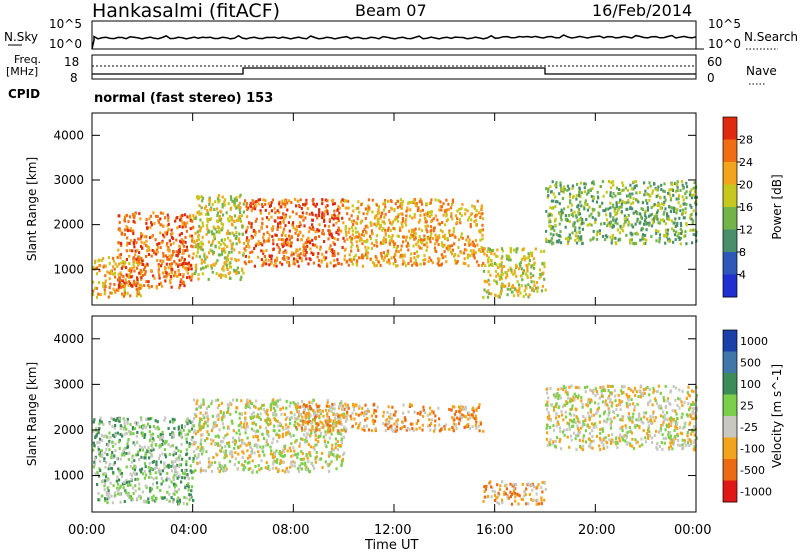  I want to click on colorbar-tick-label: 28, so click(746, 140).